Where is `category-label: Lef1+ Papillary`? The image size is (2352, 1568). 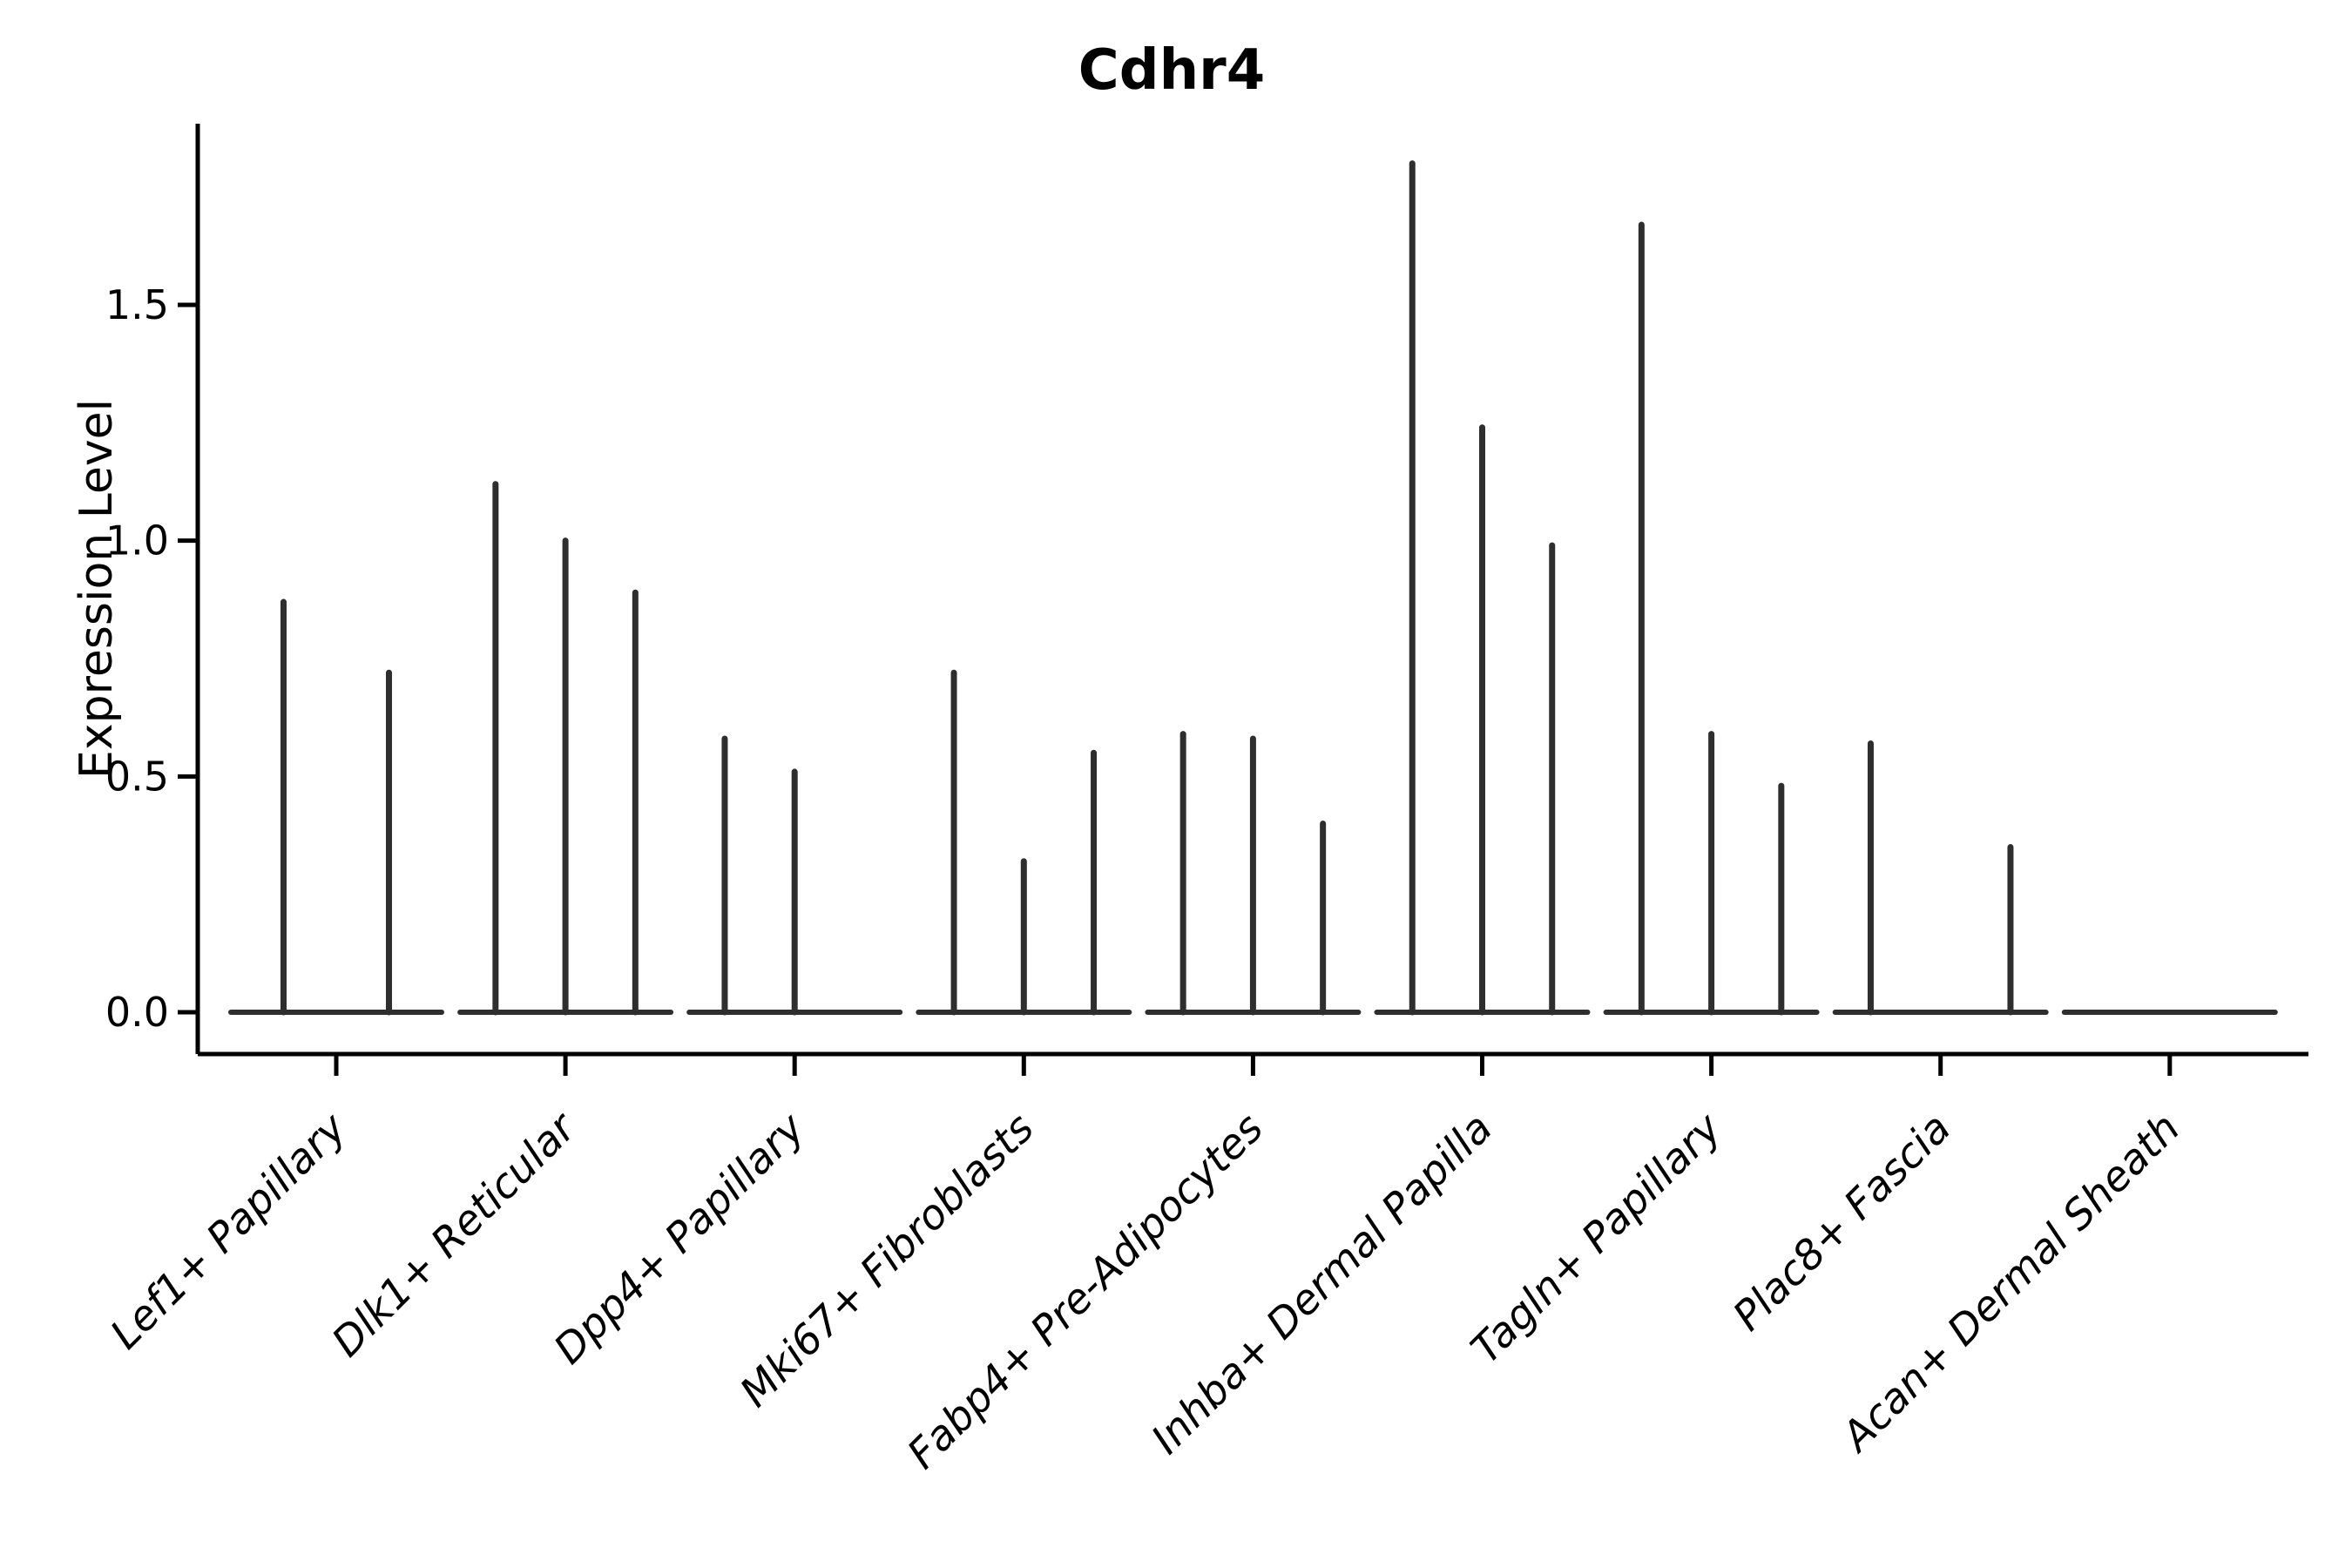
category-label: Lef1+ Papillary is located at coordinates (228, 1231).